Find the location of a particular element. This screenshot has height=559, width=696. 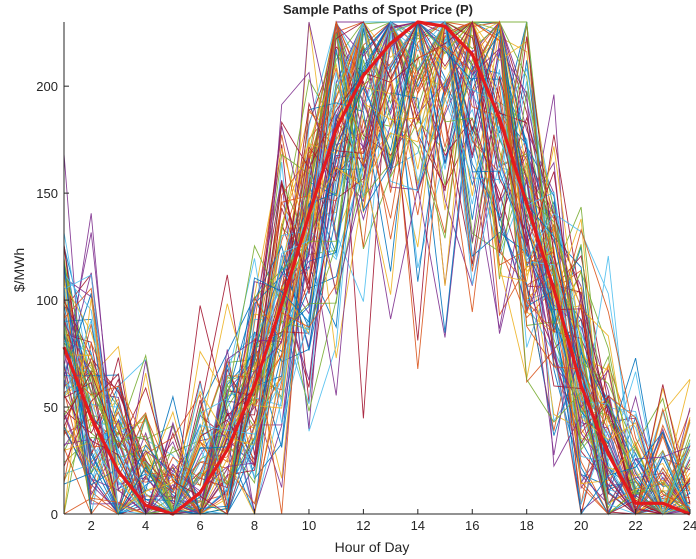

x-tick-label: 18 is located at coordinates (526, 525).